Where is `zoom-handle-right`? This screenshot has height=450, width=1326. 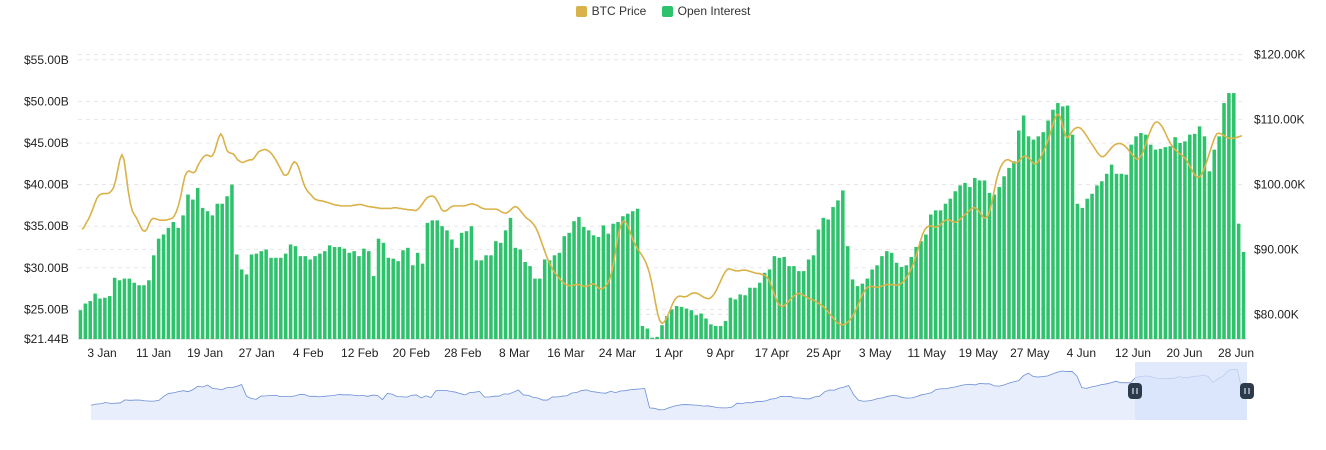
zoom-handle-right is located at coordinates (1247, 391).